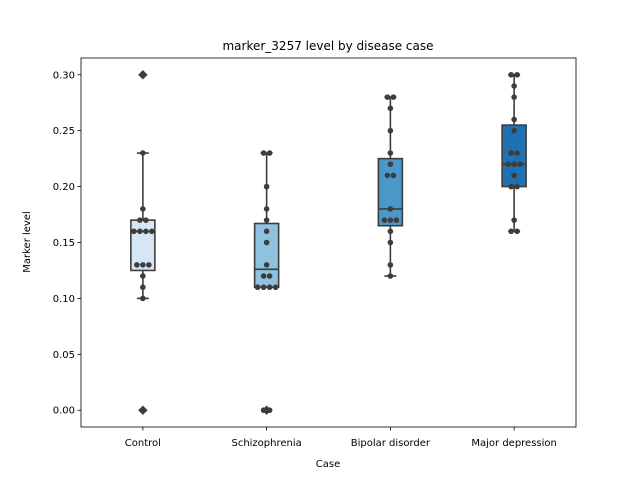  I want to click on y-tick-label: 0.00, so click(64, 411).